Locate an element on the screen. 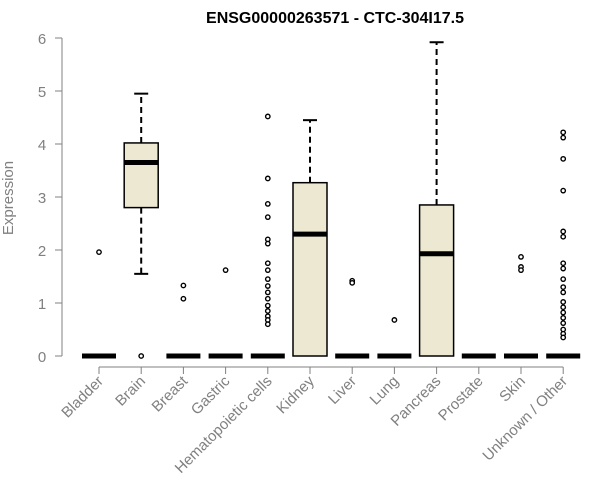  x-tick-label: Bladder is located at coordinates (82, 397).